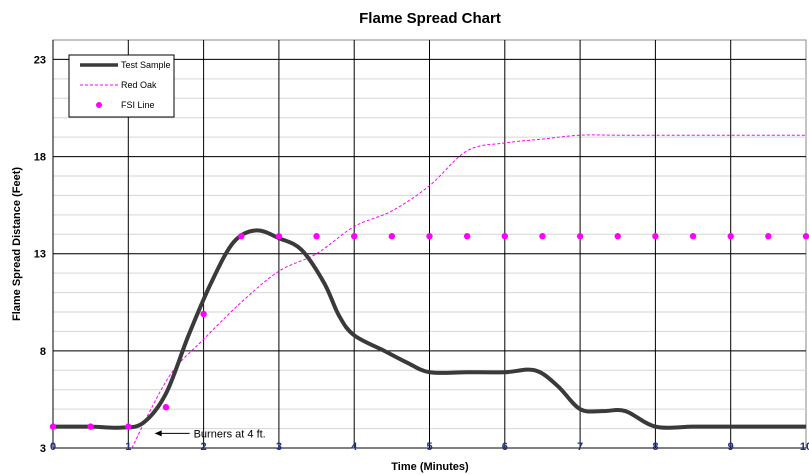 This screenshot has width=809, height=475. What do you see at coordinates (40, 60) in the screenshot?
I see `y-tick-label: 23` at bounding box center [40, 60].